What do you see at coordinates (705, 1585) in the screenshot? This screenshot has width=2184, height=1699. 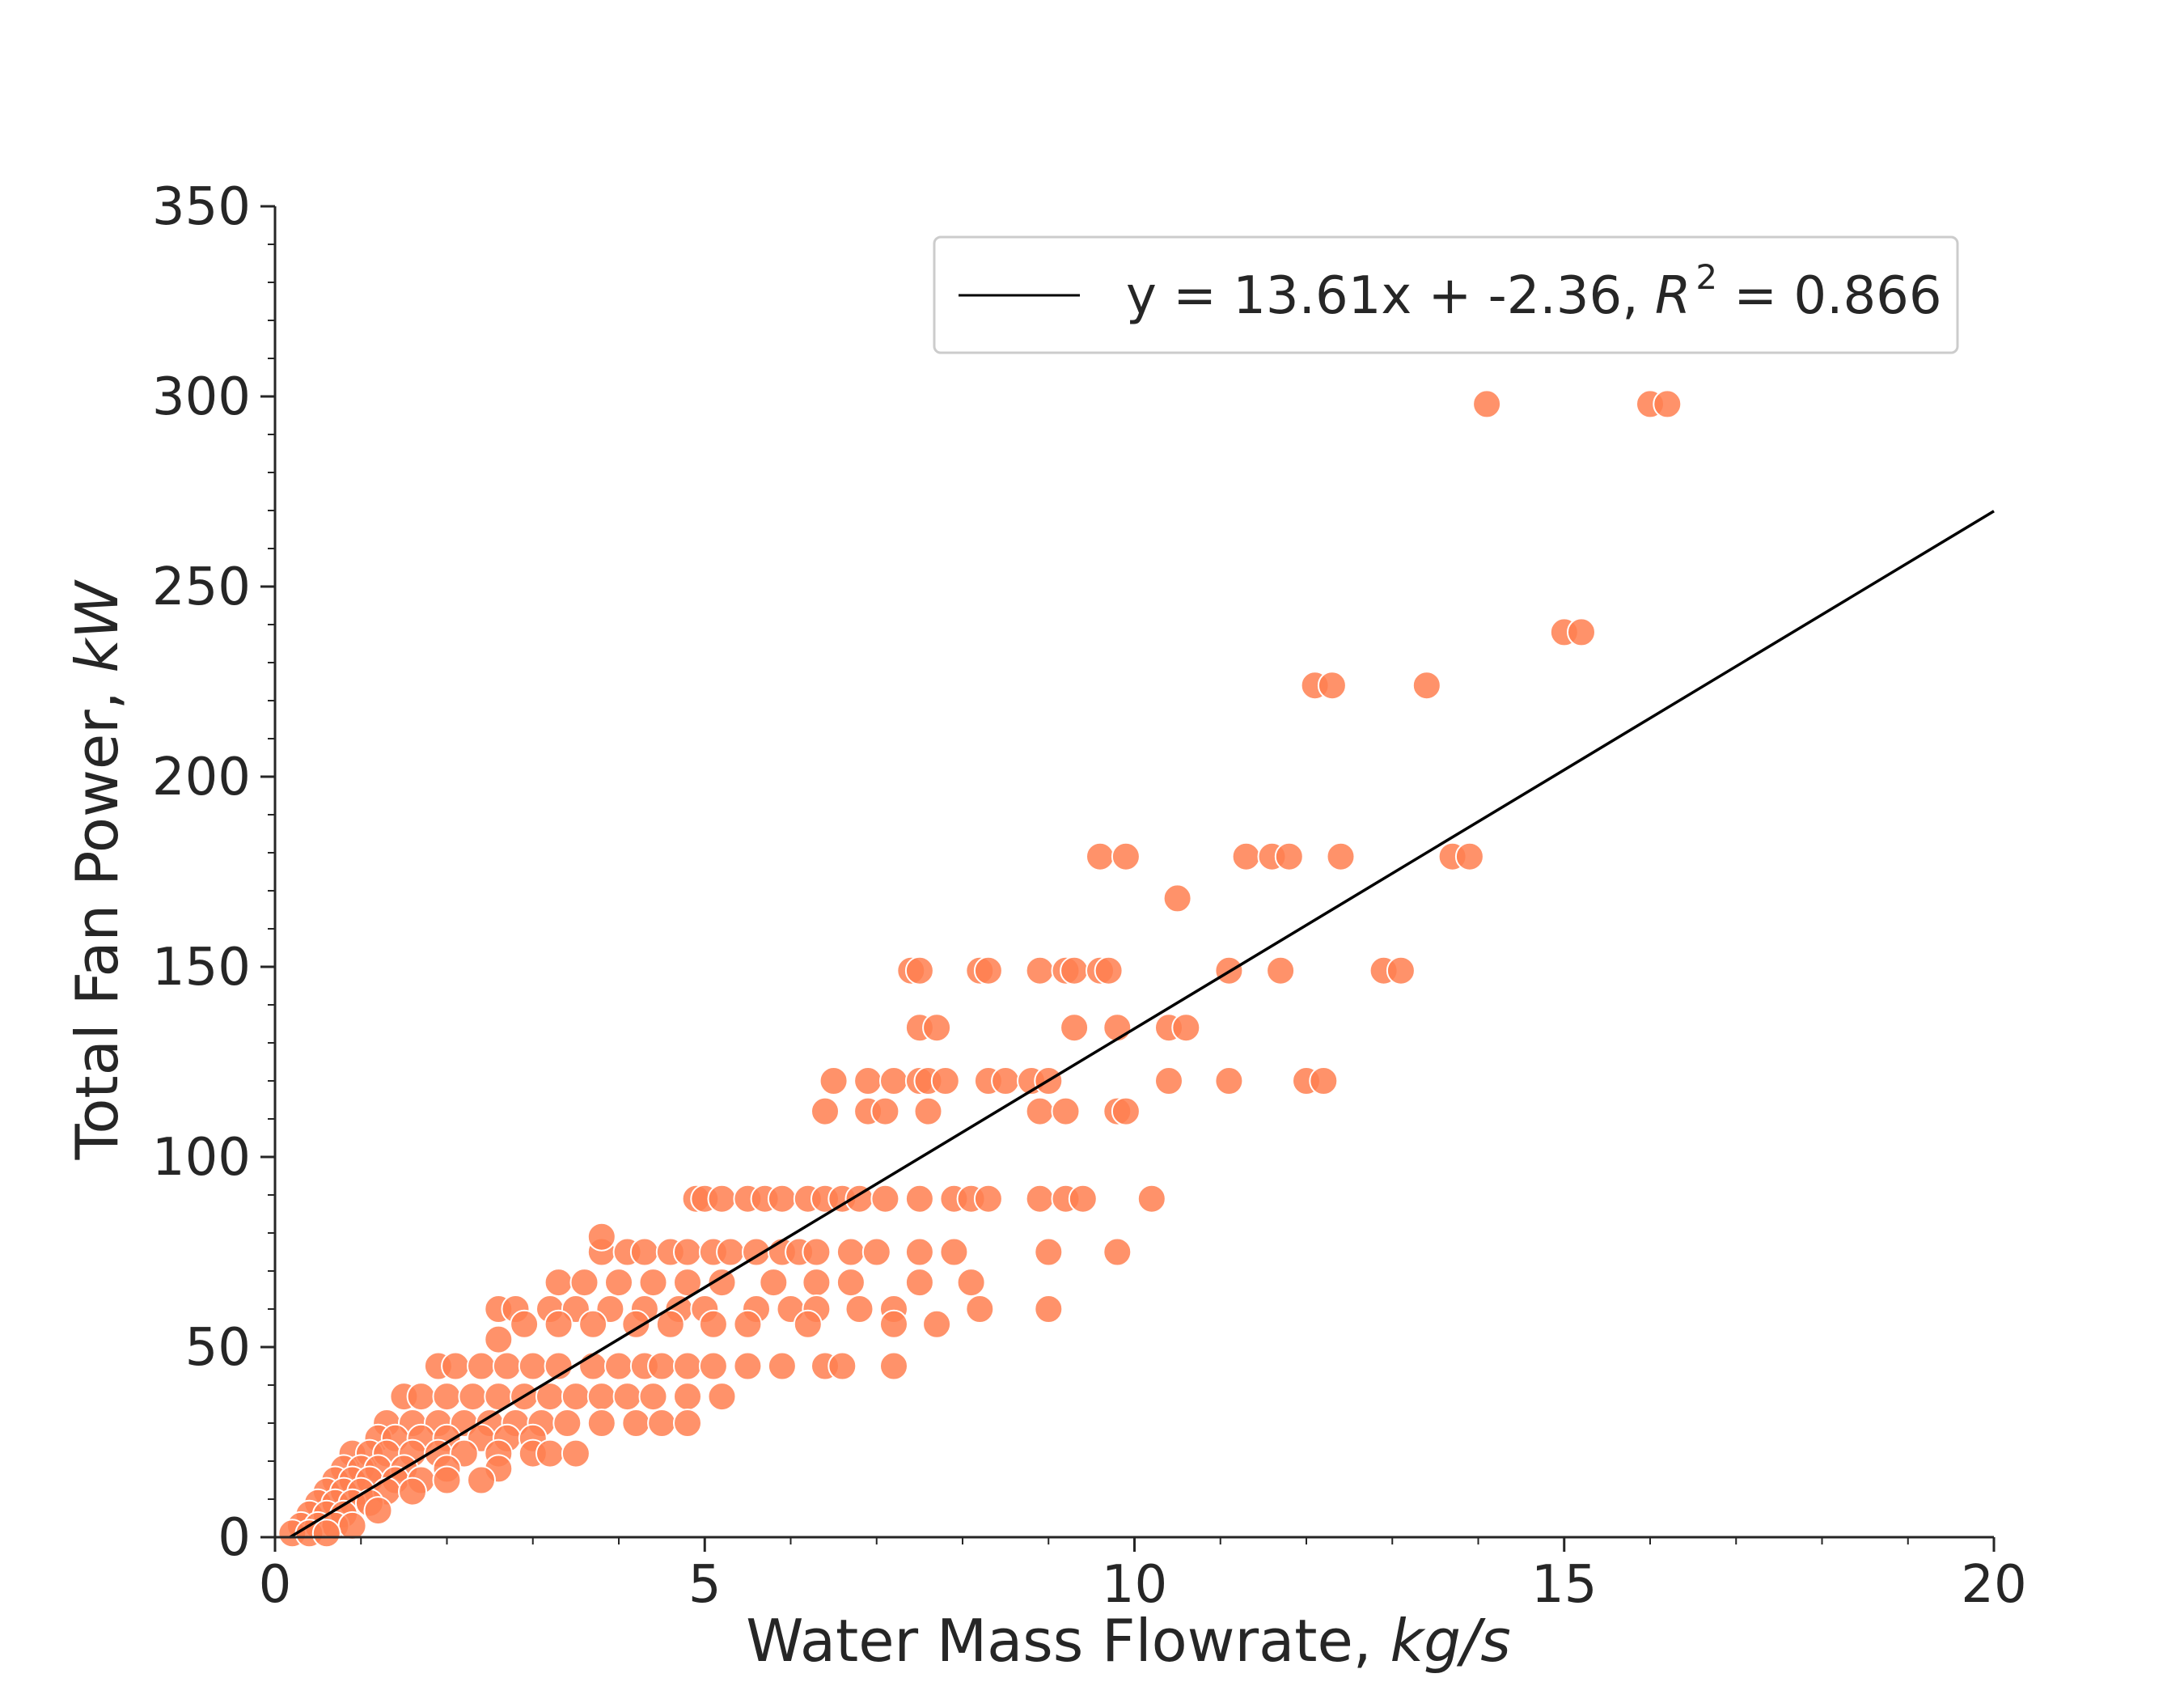 I see `x-tick-label: 5` at bounding box center [705, 1585].